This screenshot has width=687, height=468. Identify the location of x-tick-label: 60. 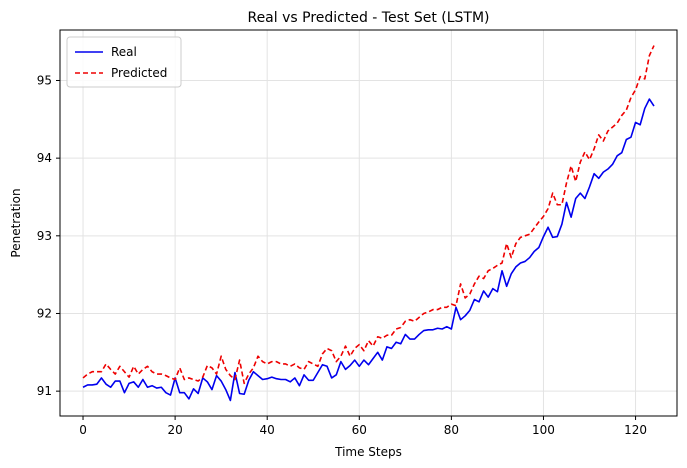
(359, 430).